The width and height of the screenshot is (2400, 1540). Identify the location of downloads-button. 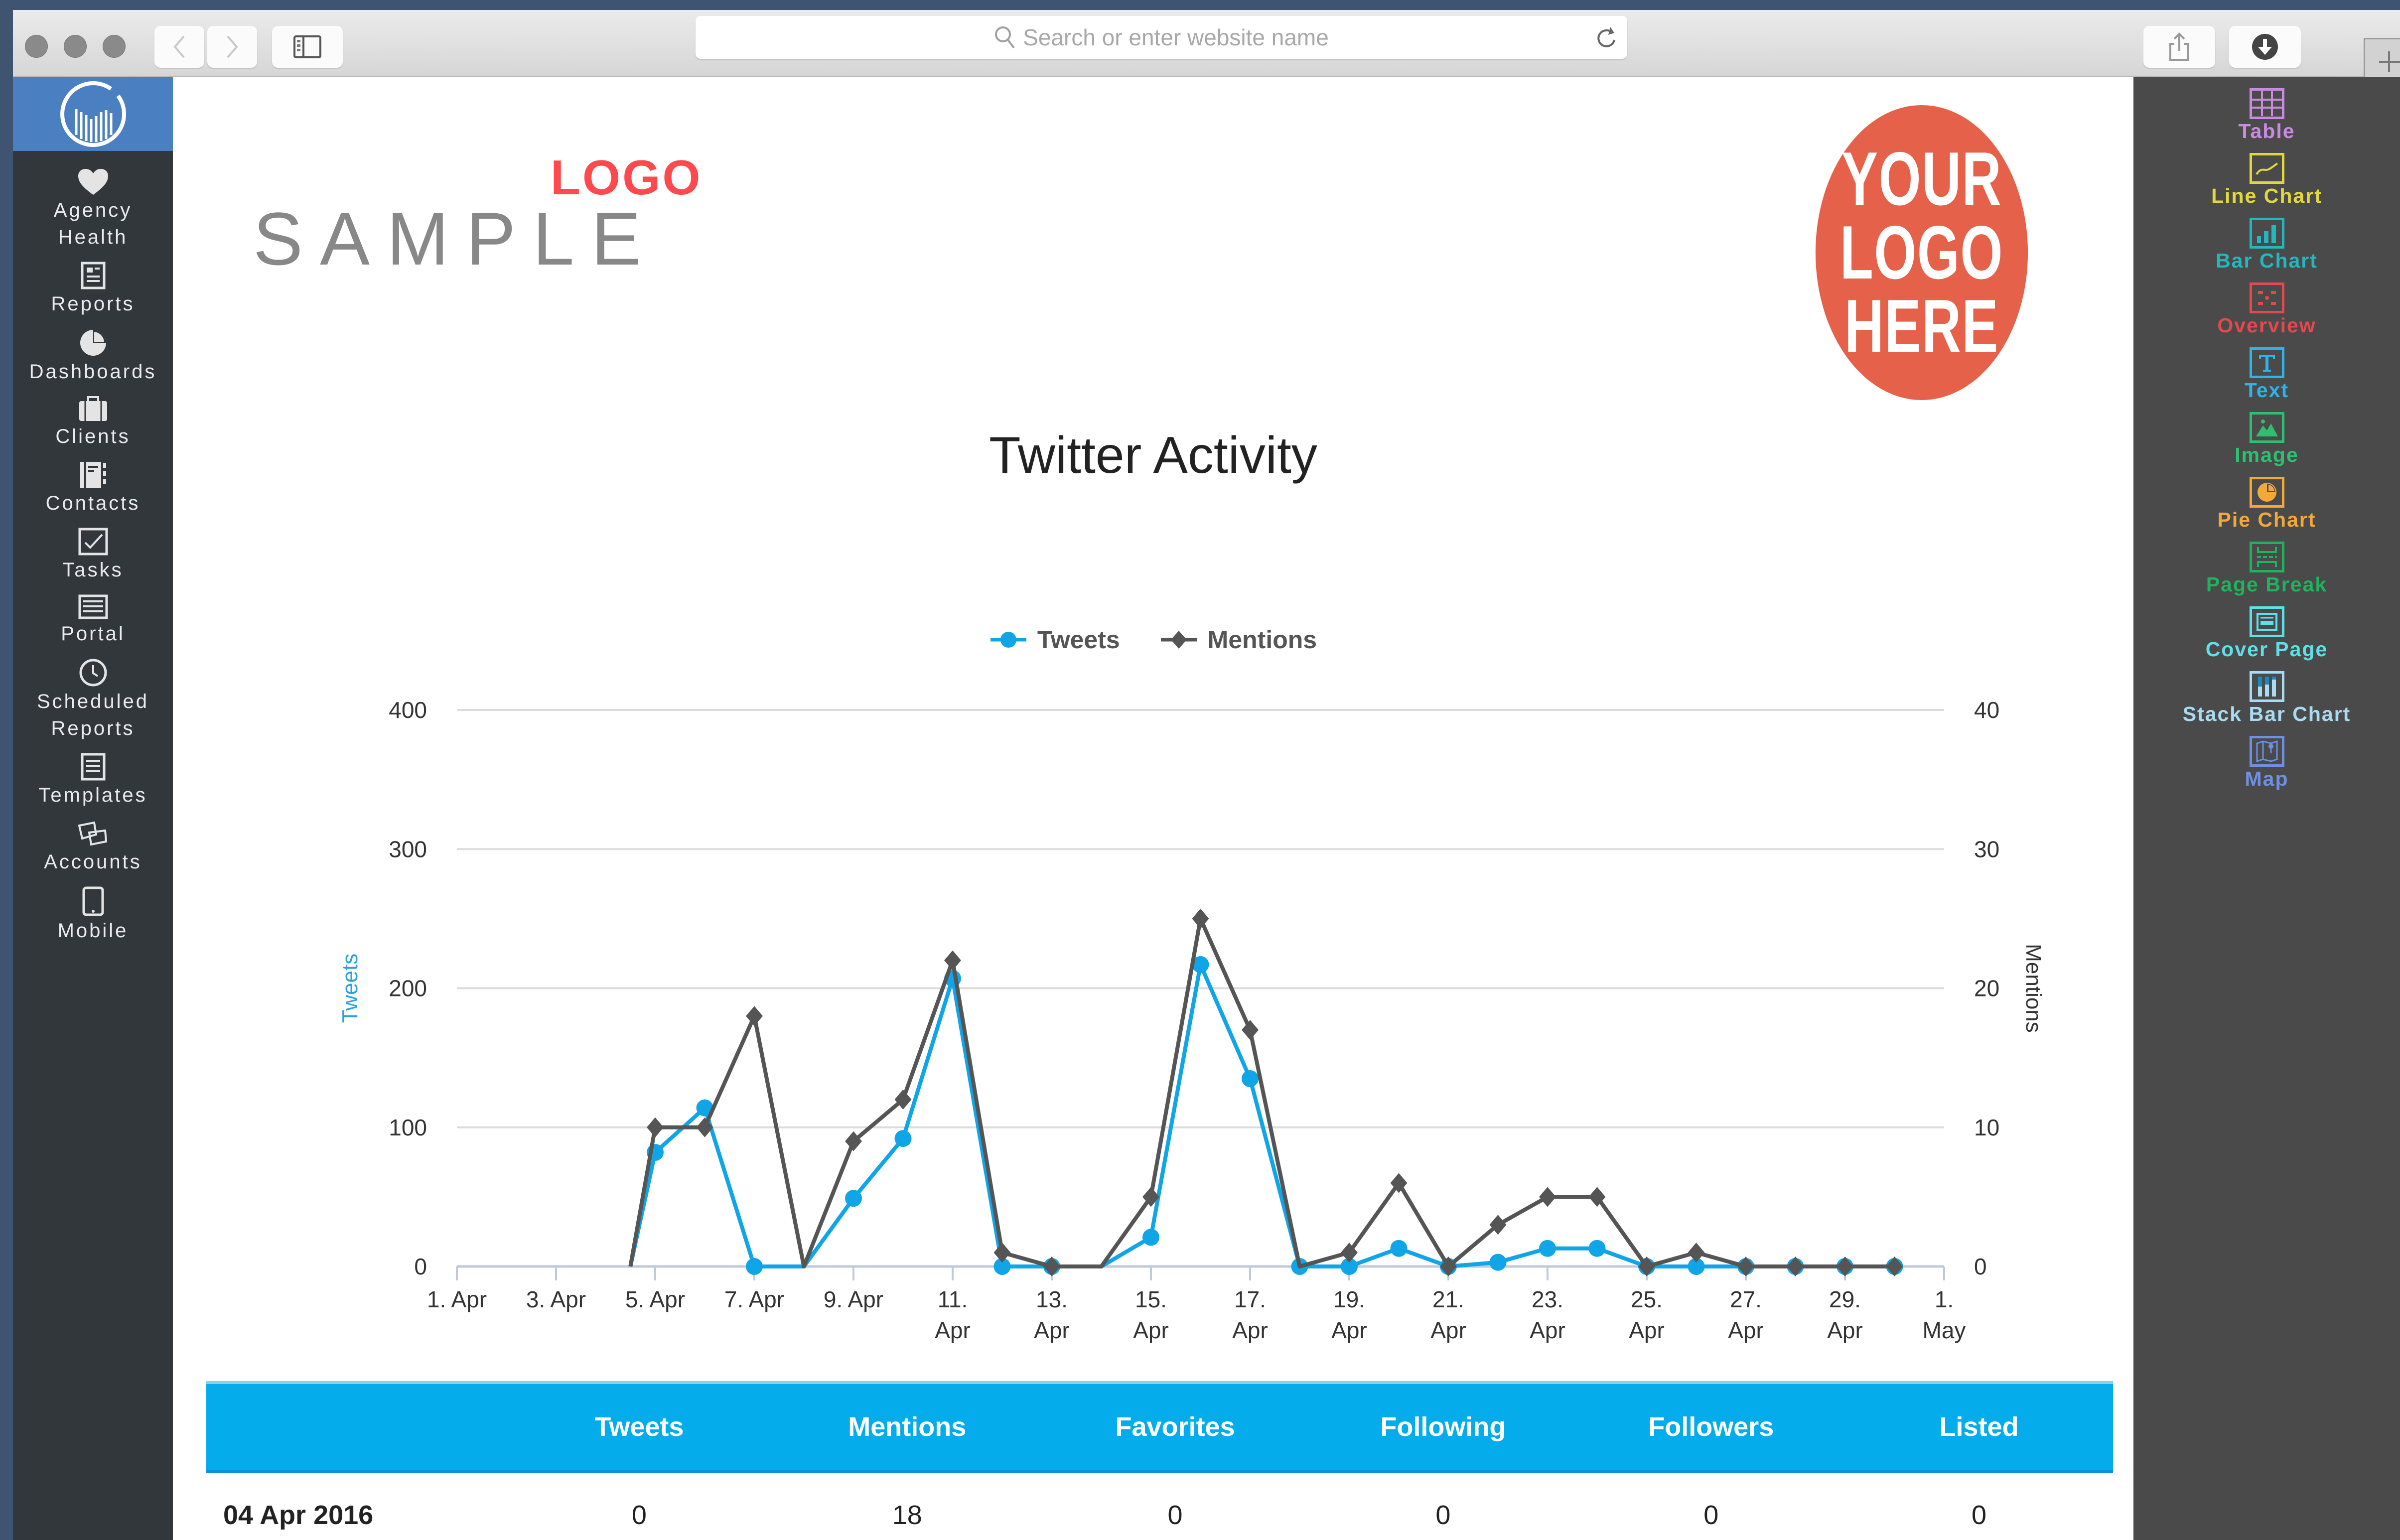
(2265, 47).